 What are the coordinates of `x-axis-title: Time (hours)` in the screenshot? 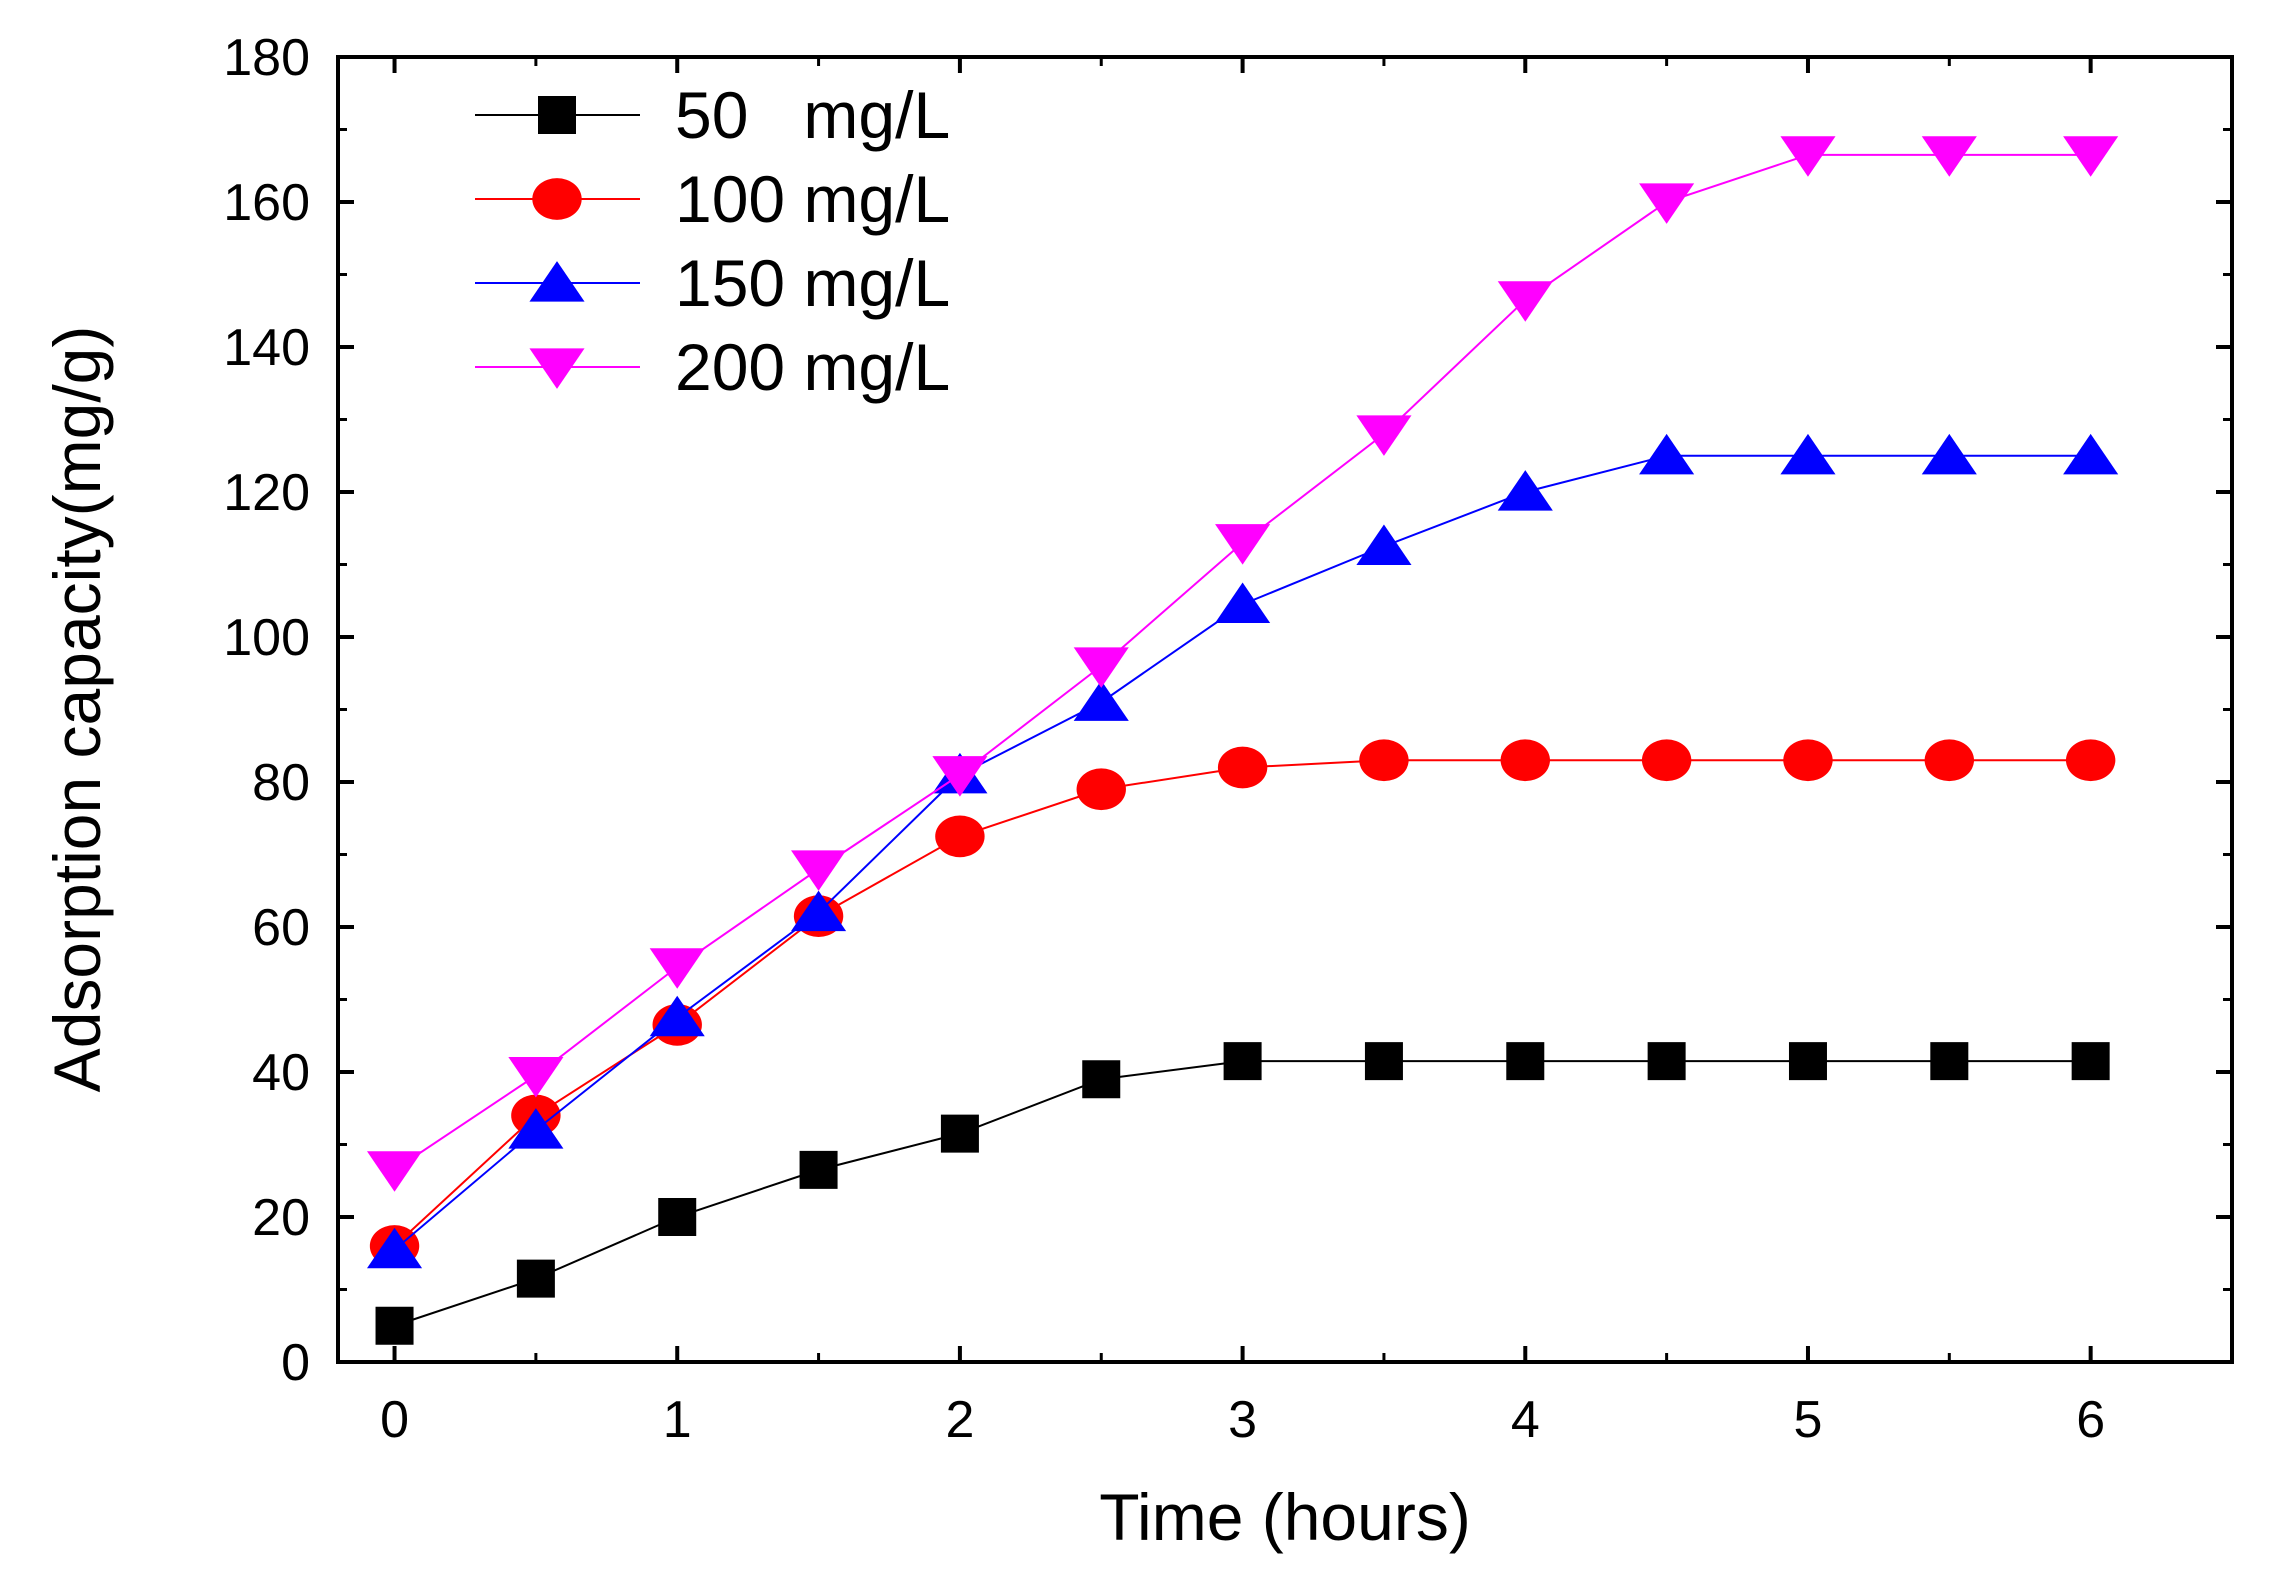 It's located at (1285, 1517).